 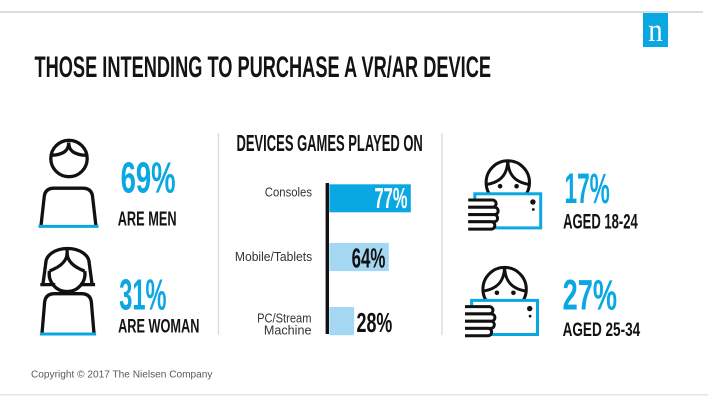 I want to click on svg-text: n, so click(x=655, y=31).